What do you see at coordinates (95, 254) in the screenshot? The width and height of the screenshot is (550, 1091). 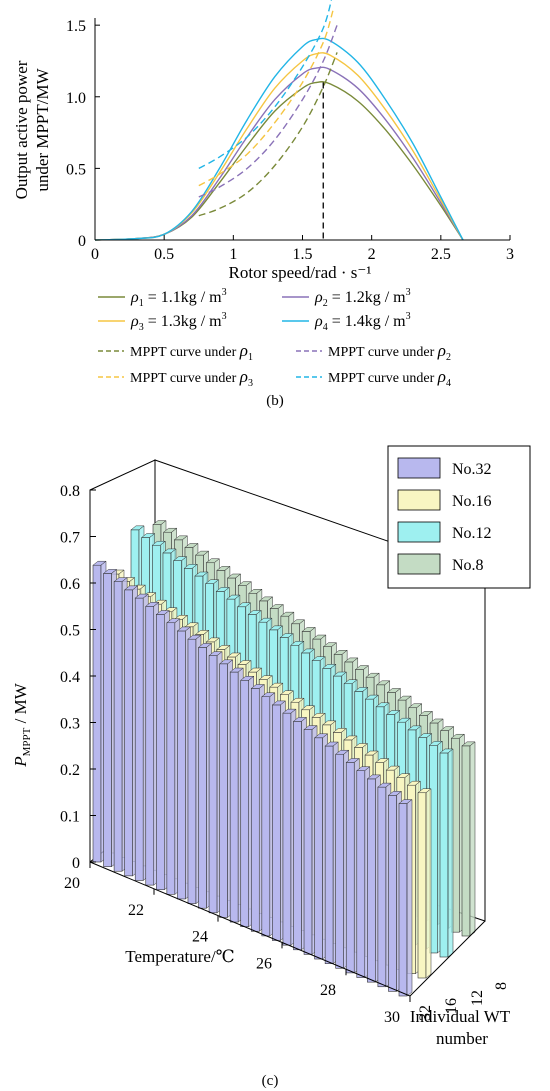 I see `x-tick-label: 0` at bounding box center [95, 254].